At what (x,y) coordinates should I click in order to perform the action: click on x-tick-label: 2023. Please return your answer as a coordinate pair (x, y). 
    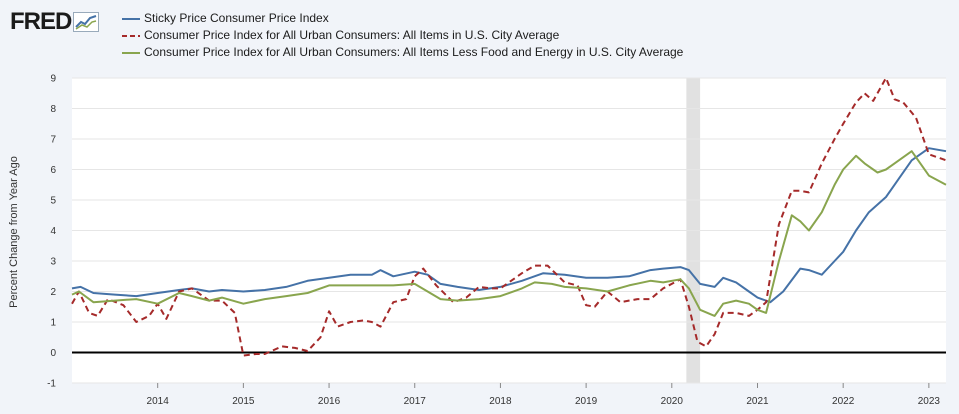
    Looking at the image, I should click on (929, 401).